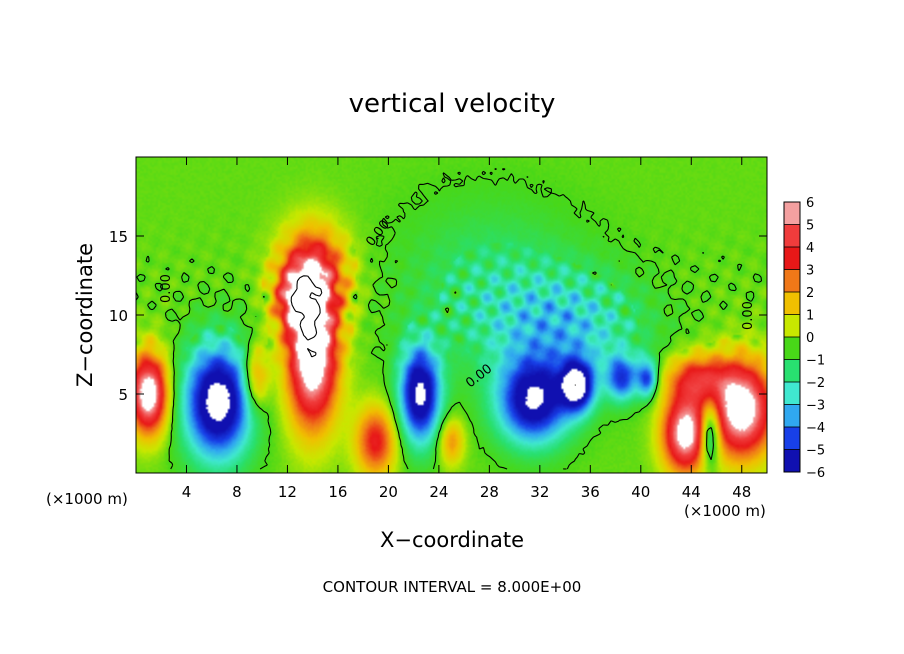 The height and width of the screenshot is (654, 904). What do you see at coordinates (815, 428) in the screenshot?
I see `colorbar-label: −4` at bounding box center [815, 428].